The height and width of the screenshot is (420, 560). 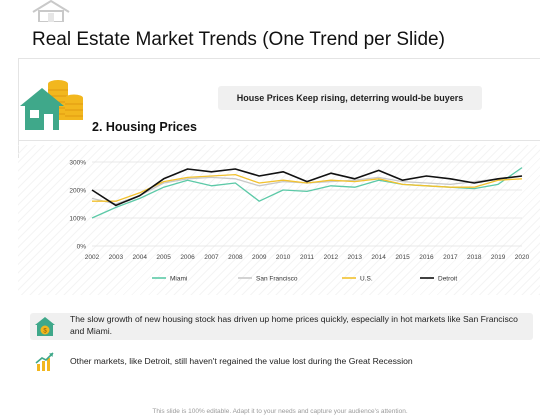 I want to click on x-tick-label: 2011, so click(x=307, y=257).